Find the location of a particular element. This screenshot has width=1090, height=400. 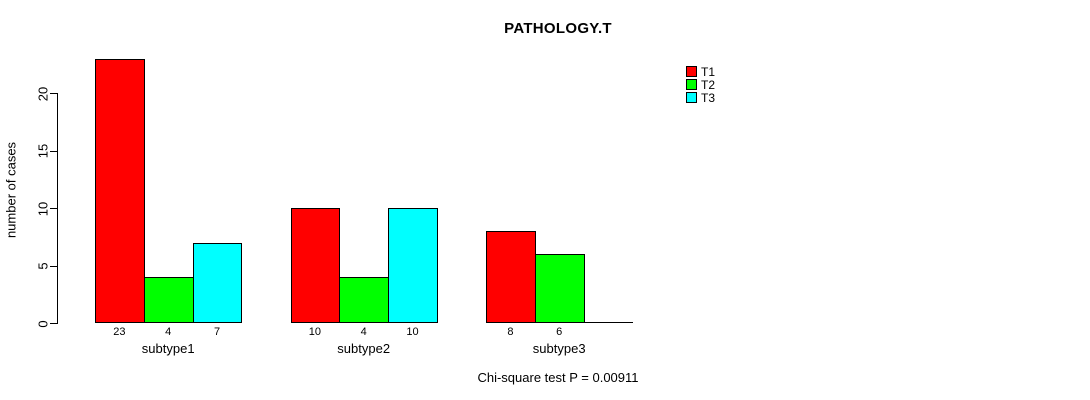

bar-T2-subtype3 is located at coordinates (559, 288).